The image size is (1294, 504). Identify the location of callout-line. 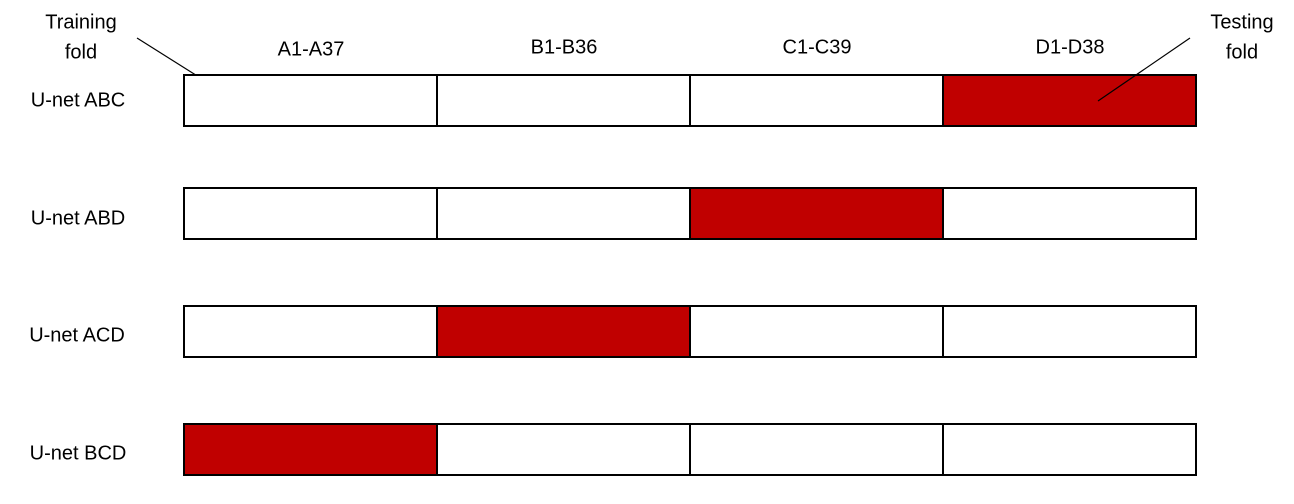
(1144, 69).